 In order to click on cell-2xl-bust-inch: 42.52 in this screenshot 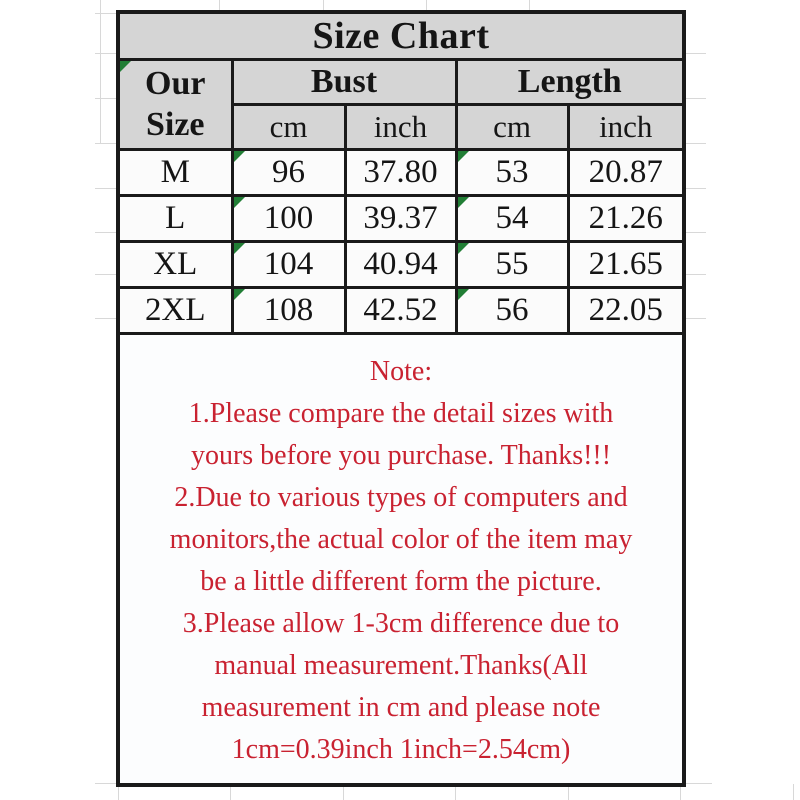, I will do `click(400, 310)`.